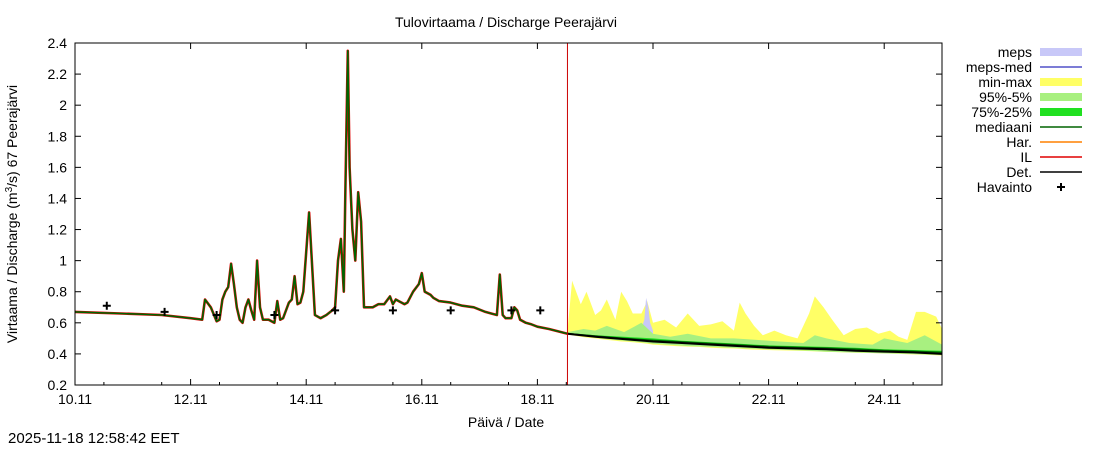  What do you see at coordinates (63, 261) in the screenshot?
I see `y-tick-label: 1` at bounding box center [63, 261].